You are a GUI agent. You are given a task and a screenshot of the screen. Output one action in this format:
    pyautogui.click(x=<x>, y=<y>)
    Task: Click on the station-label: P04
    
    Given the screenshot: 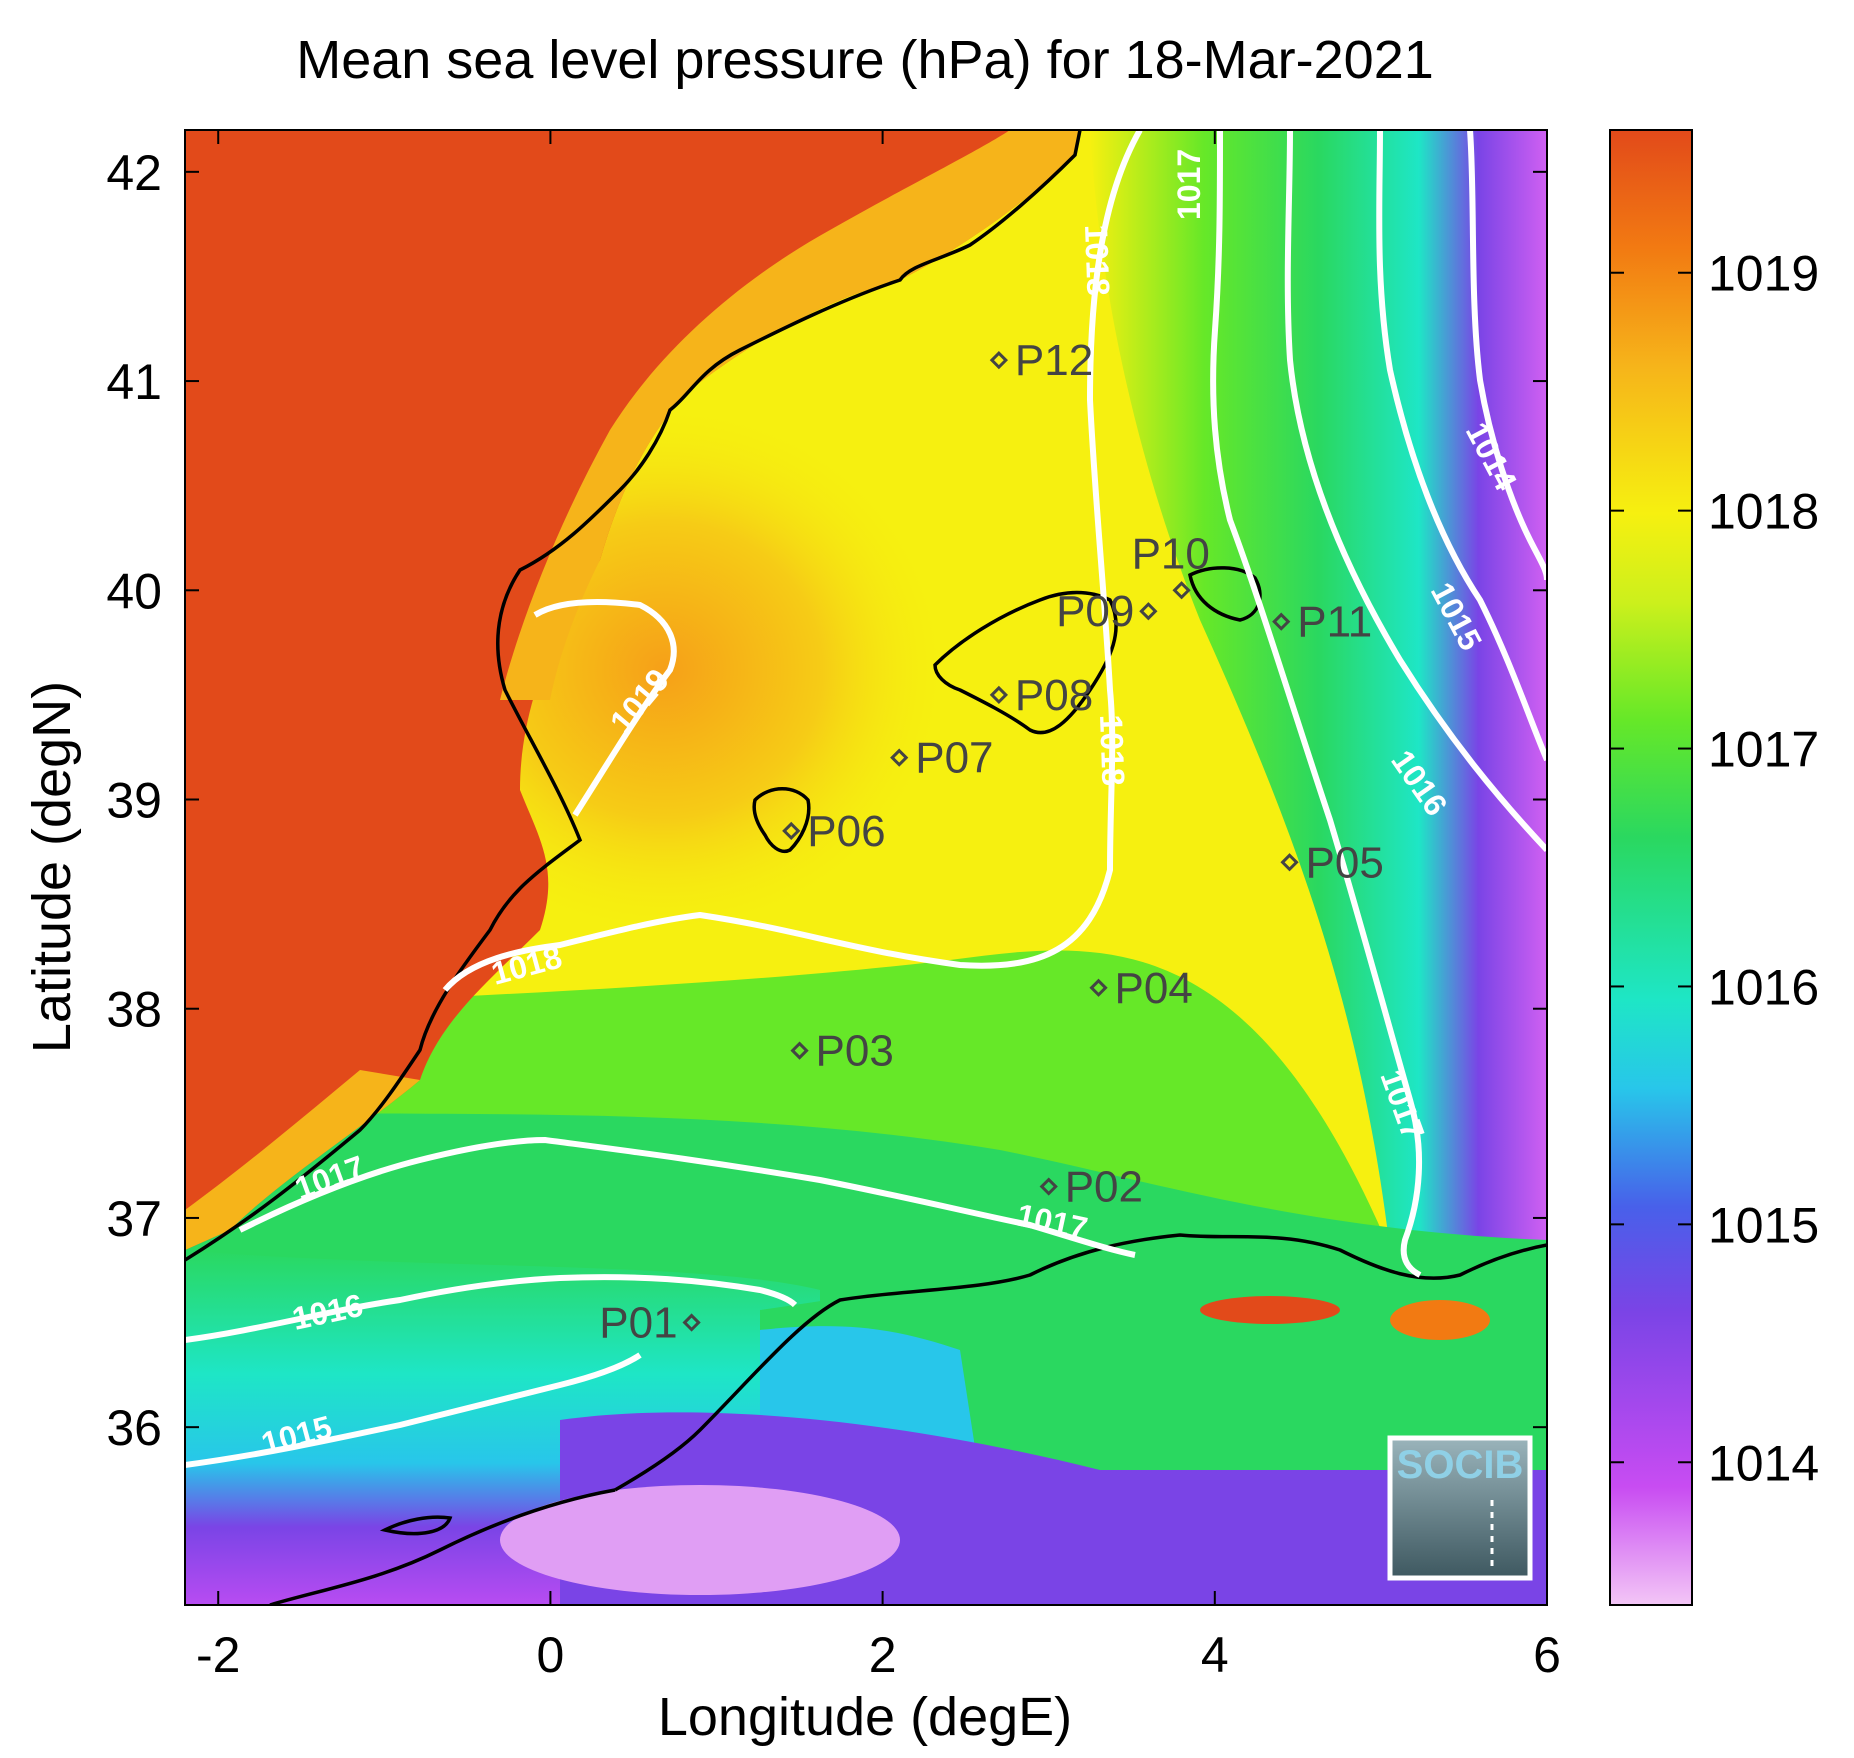 What is the action you would take?
    pyautogui.click(x=1154, y=988)
    